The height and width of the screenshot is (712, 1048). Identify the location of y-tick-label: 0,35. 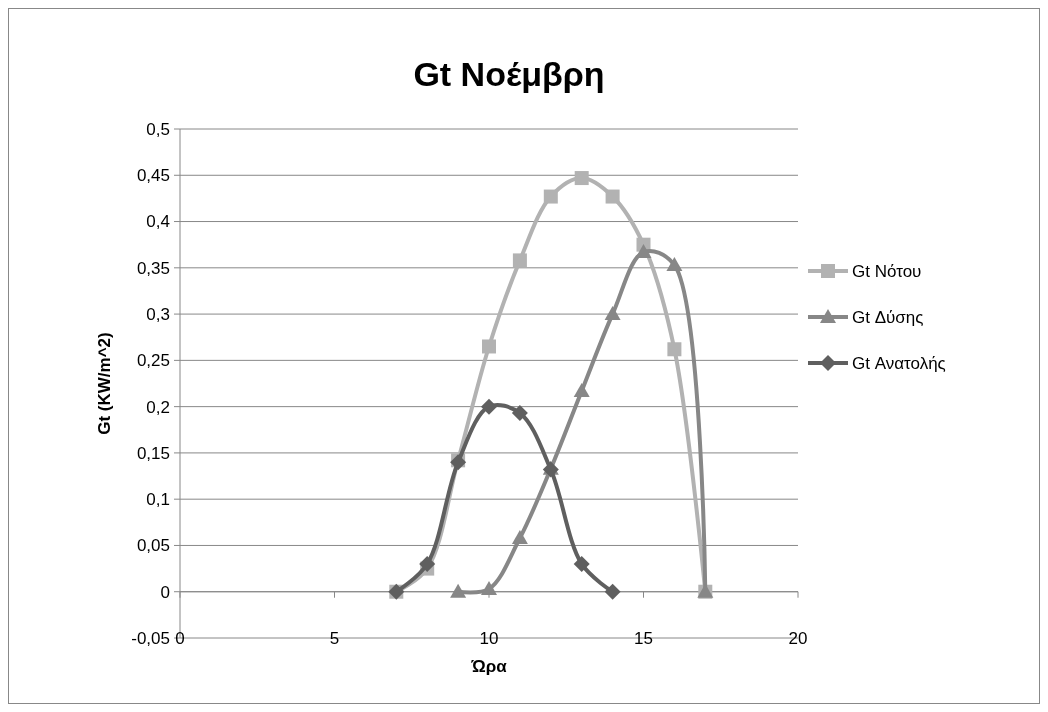
(153, 268).